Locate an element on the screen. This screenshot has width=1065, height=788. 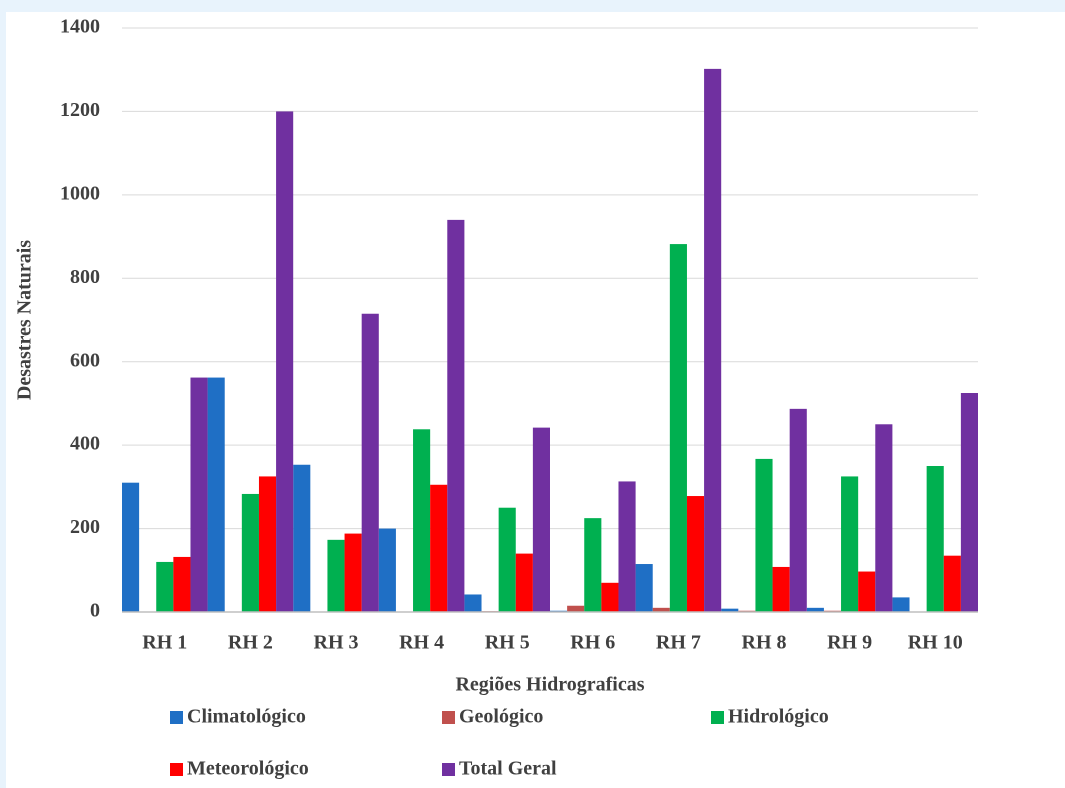
x-tick-label: RH 6 is located at coordinates (592, 643).